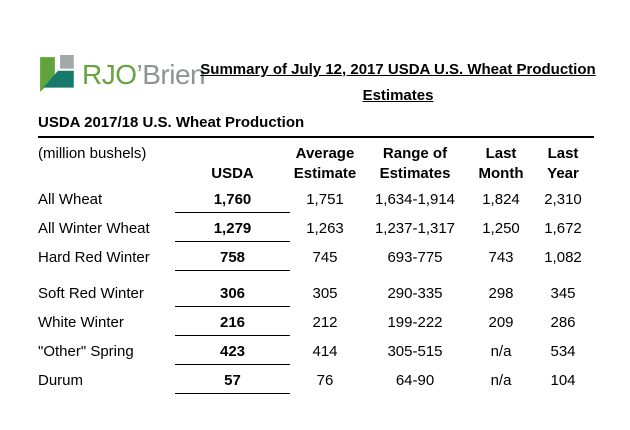 The height and width of the screenshot is (430, 630). What do you see at coordinates (232, 354) in the screenshot?
I see `usda-value: 423` at bounding box center [232, 354].